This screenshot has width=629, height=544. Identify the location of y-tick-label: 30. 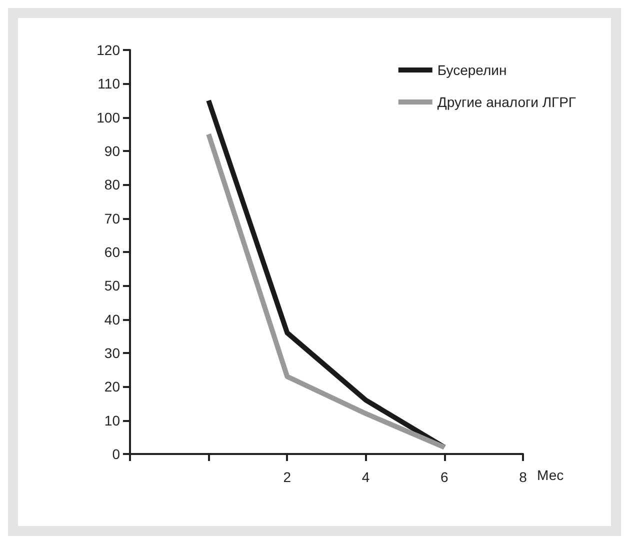
(112, 353).